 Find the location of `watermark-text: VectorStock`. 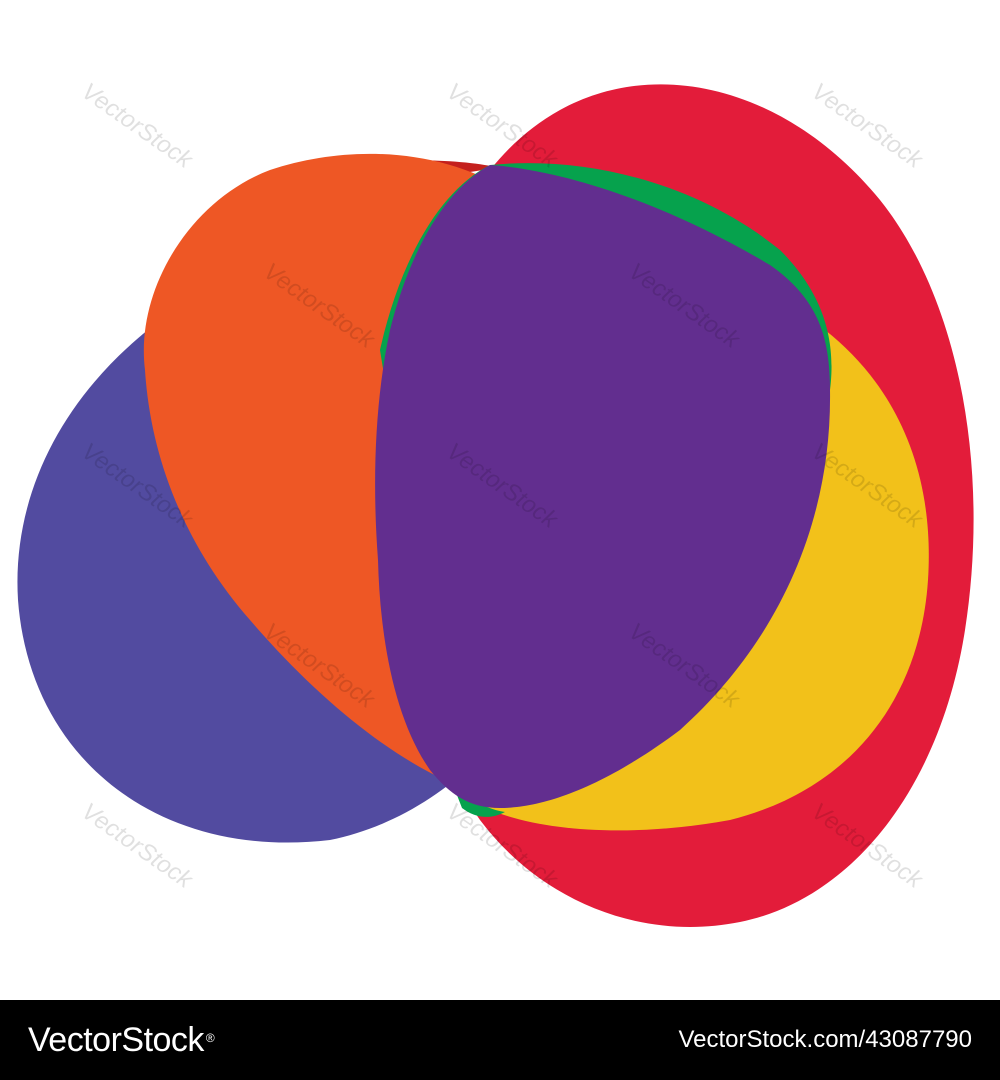

watermark-text: VectorStock is located at coordinates (138, 126).